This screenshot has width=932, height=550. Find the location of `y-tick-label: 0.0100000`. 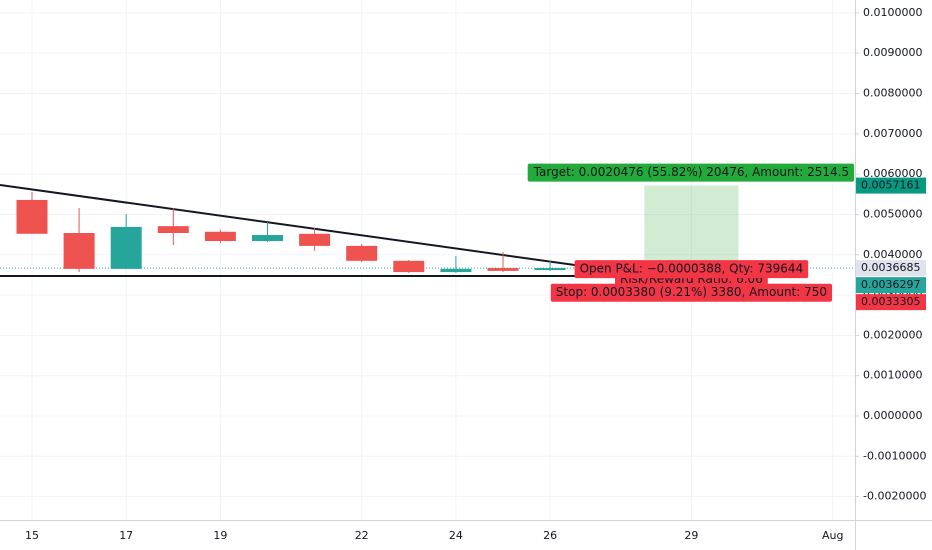

y-tick-label: 0.0100000 is located at coordinates (893, 12).